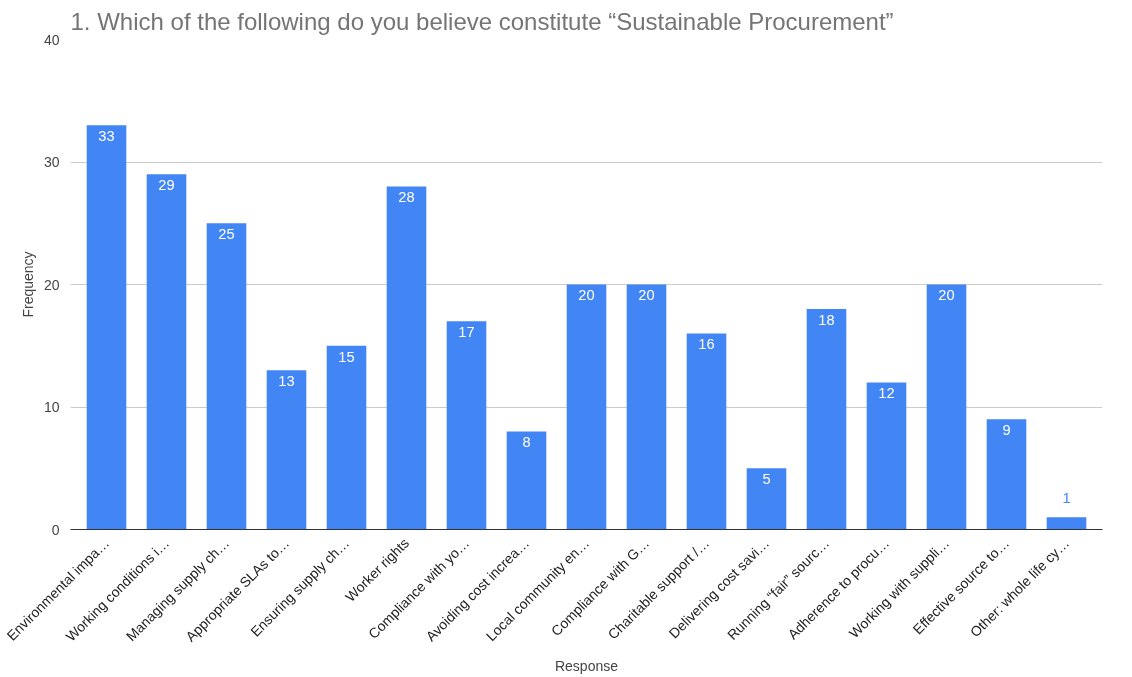  What do you see at coordinates (106, 136) in the screenshot?
I see `data-label: 33` at bounding box center [106, 136].